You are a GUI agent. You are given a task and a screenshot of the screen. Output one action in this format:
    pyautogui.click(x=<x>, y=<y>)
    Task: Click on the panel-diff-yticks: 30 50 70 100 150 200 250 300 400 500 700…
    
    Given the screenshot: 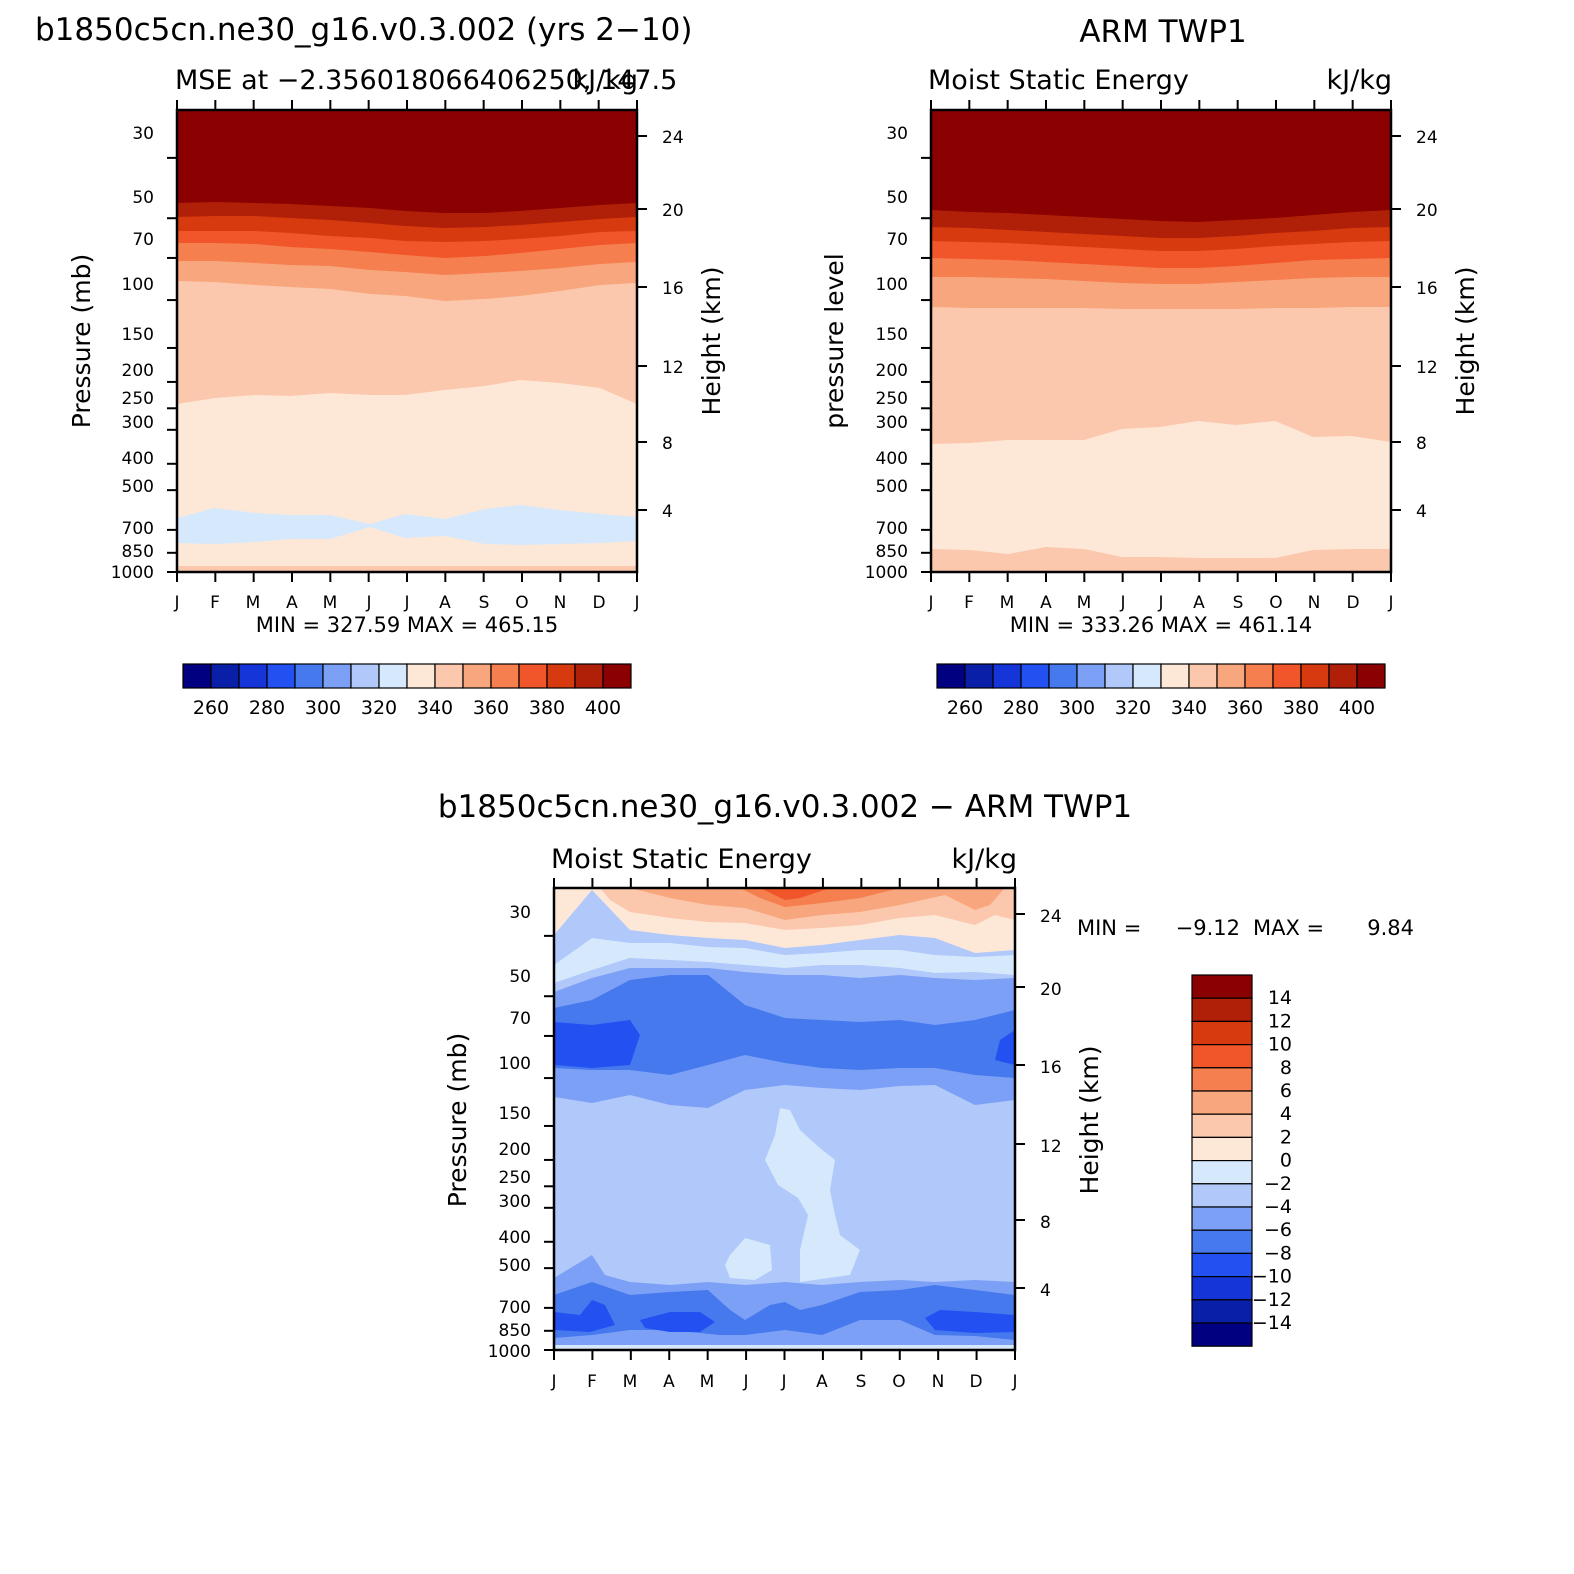 What is the action you would take?
    pyautogui.click(x=509, y=1132)
    